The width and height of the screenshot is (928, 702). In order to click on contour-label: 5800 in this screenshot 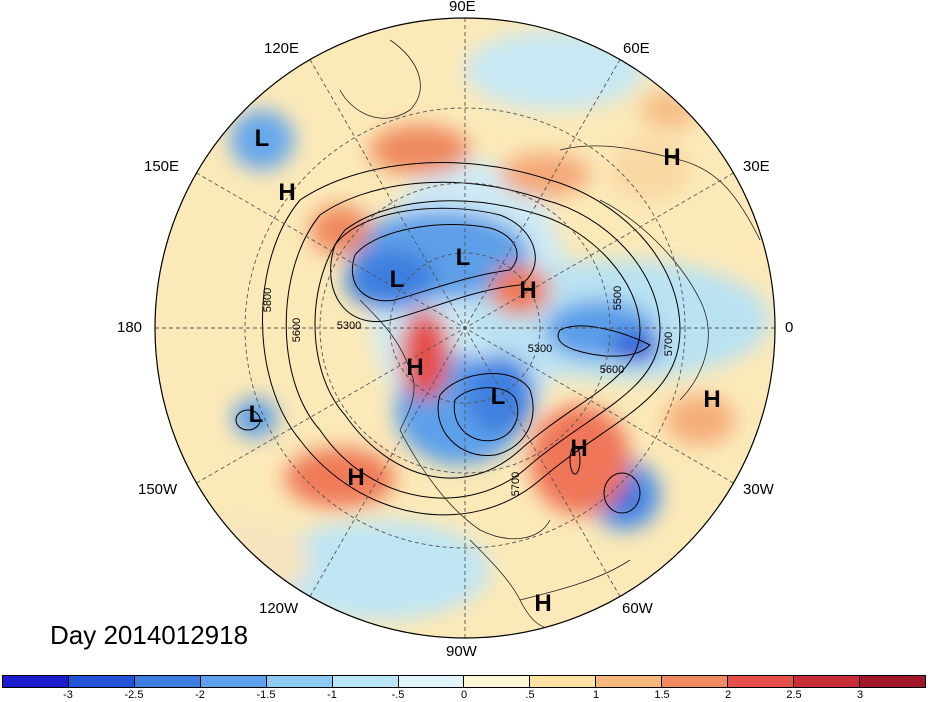, I will do `click(268, 300)`.